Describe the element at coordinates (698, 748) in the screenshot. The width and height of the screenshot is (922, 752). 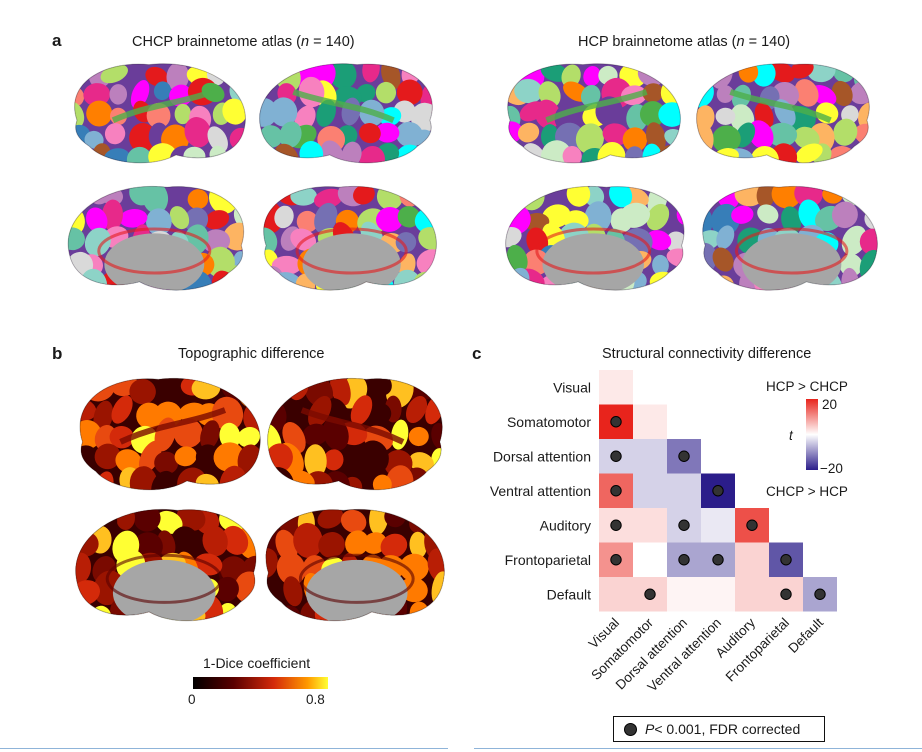
I see `bottom-rule-right` at that location.